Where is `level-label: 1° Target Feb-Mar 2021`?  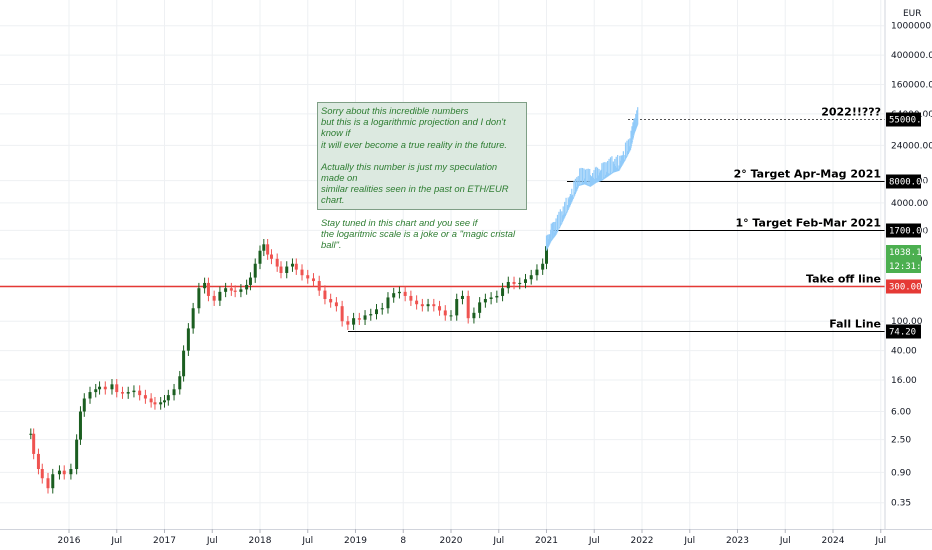 level-label: 1° Target Feb-Mar 2021 is located at coordinates (808, 223).